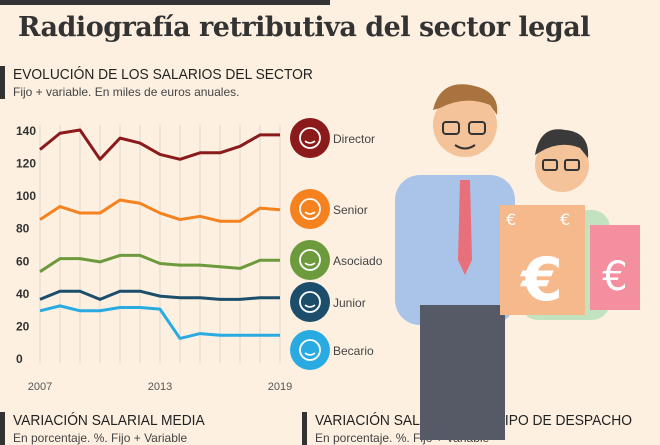 This screenshot has height=445, width=660. I want to click on x-tick-label: 2019, so click(280, 387).